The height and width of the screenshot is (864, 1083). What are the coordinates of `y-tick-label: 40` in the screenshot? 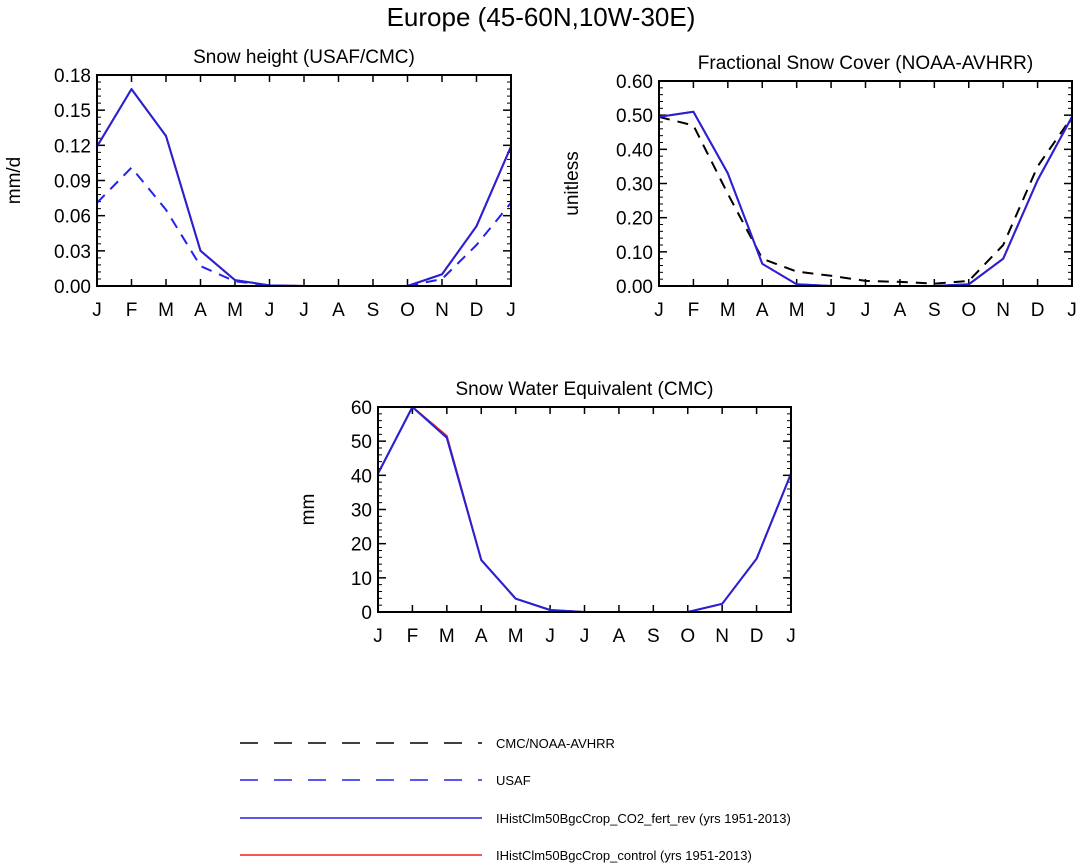 It's located at (361, 476).